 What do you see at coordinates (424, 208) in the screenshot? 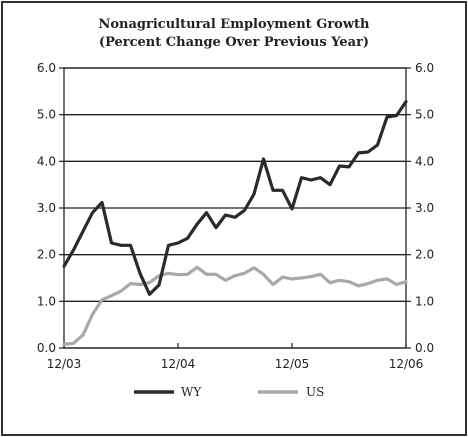
I see `y-tick-label-right: 3.0` at bounding box center [424, 208].